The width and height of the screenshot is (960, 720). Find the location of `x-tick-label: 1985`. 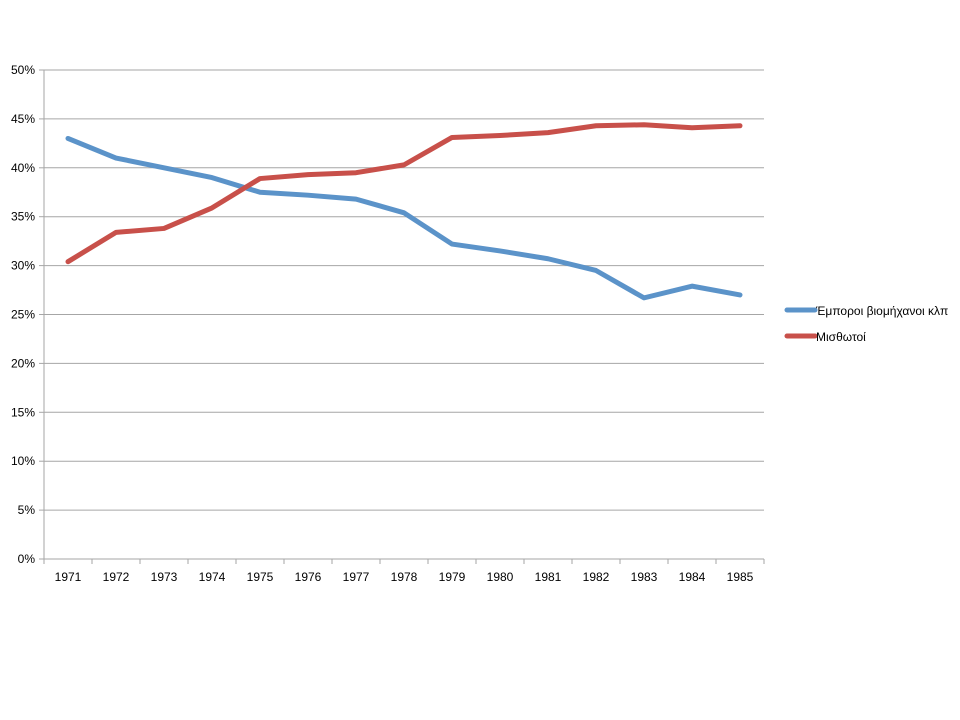

x-tick-label: 1985 is located at coordinates (740, 577).